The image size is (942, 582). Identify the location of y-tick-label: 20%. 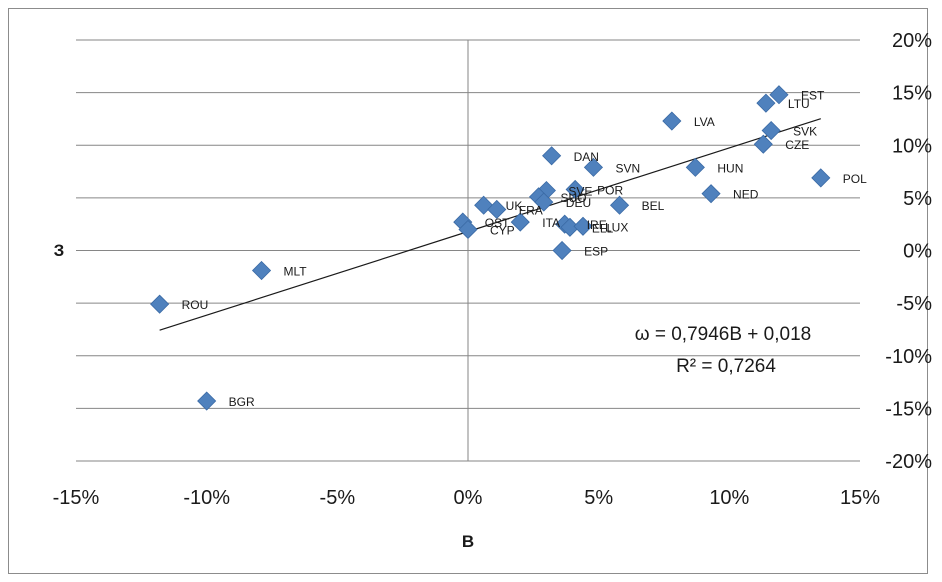
(912, 41).